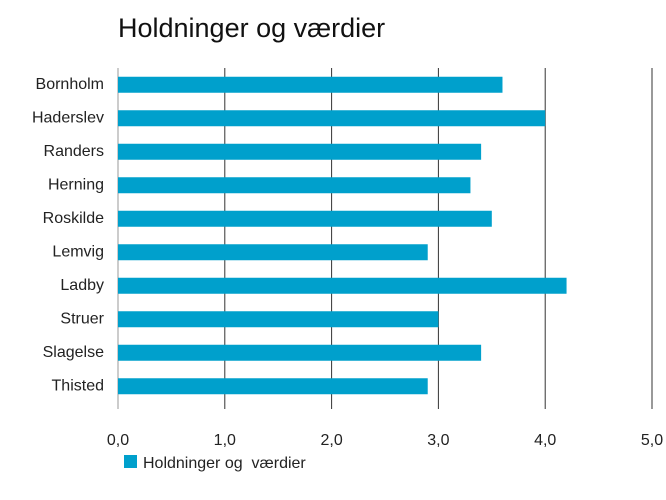 The width and height of the screenshot is (666, 500). I want to click on x-tick-label: 4,0, so click(545, 440).